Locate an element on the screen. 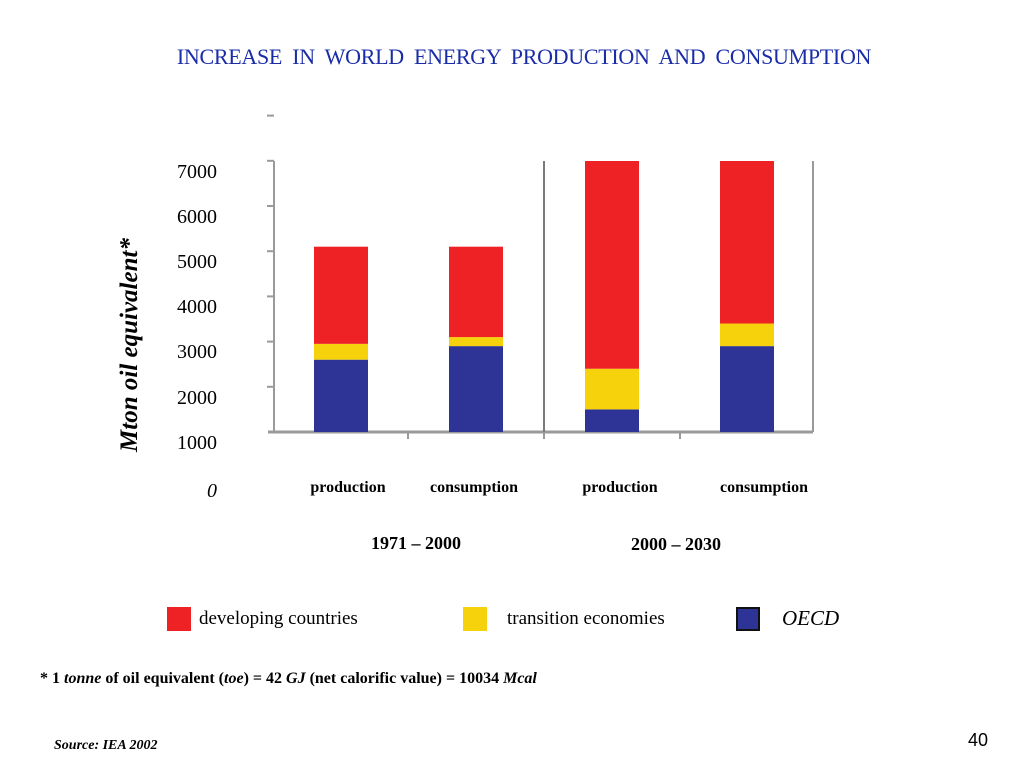 This screenshot has width=1024, height=768. footnote-term: Mcal is located at coordinates (520, 678).